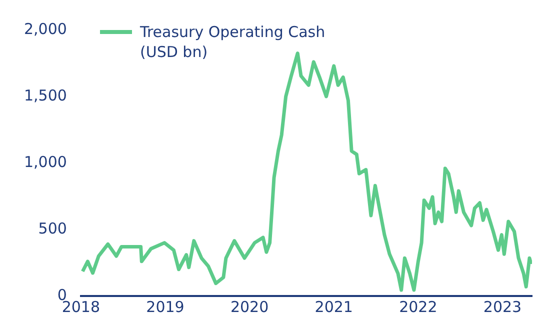 The image size is (552, 326). Describe the element at coordinates (45, 29) in the screenshot. I see `y-tick-label: 2,000` at that location.